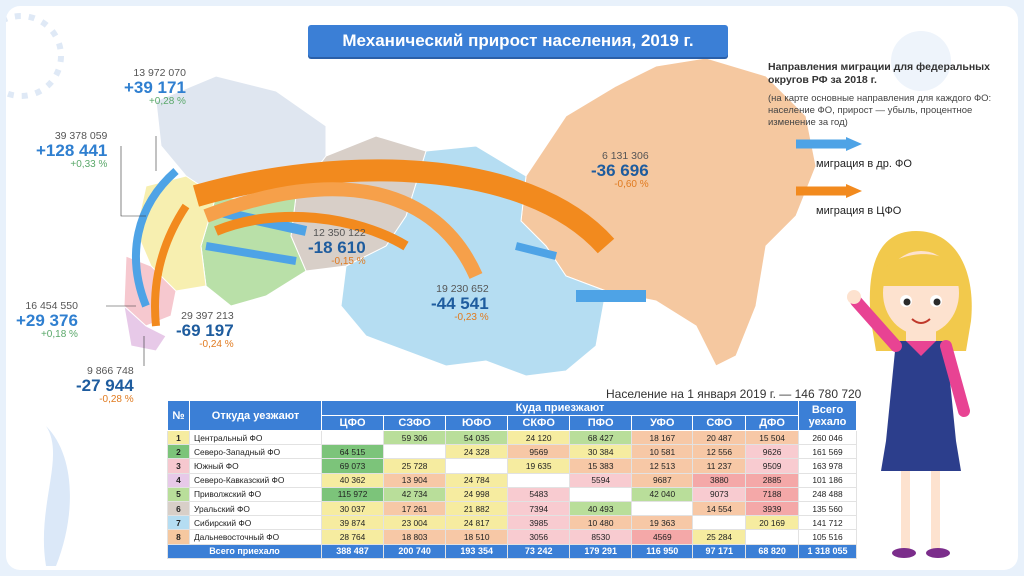 The width and height of the screenshot is (1024, 576). What do you see at coordinates (859, 211) in the screenshot?
I see `legend-item-orange: миграция в ЦФО` at bounding box center [859, 211].